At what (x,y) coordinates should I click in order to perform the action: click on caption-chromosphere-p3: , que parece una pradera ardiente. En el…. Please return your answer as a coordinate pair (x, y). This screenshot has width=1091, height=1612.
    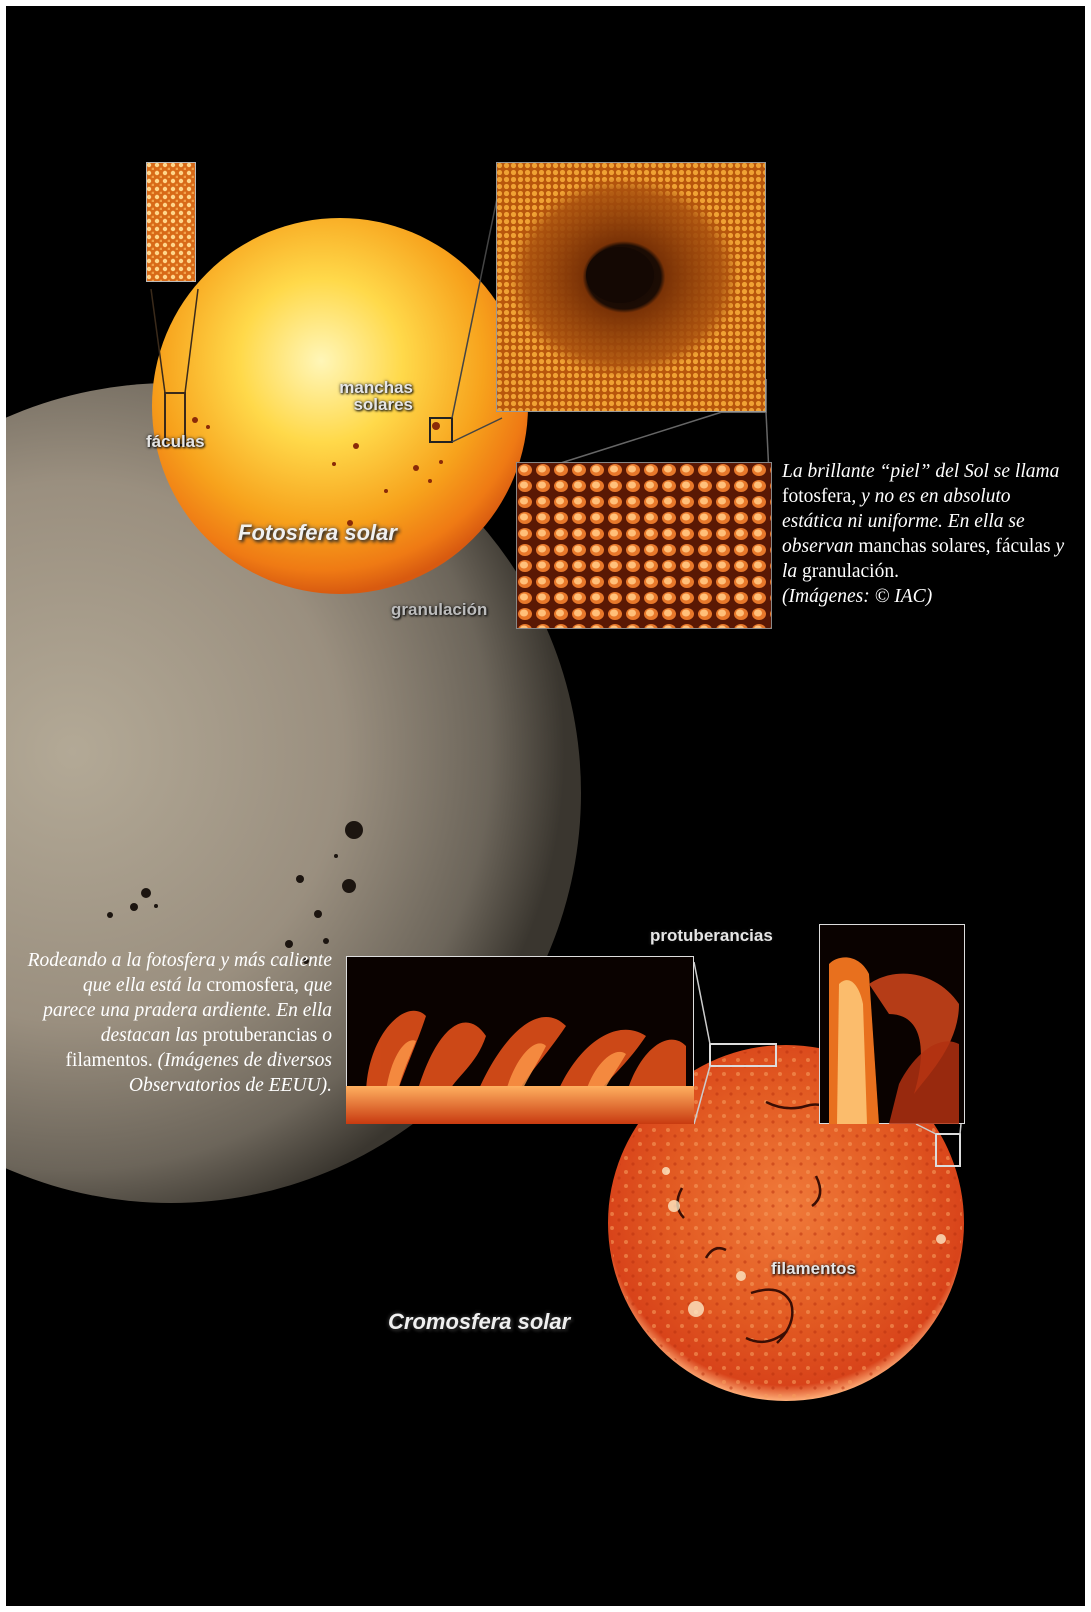
    Looking at the image, I should click on (187, 1010).